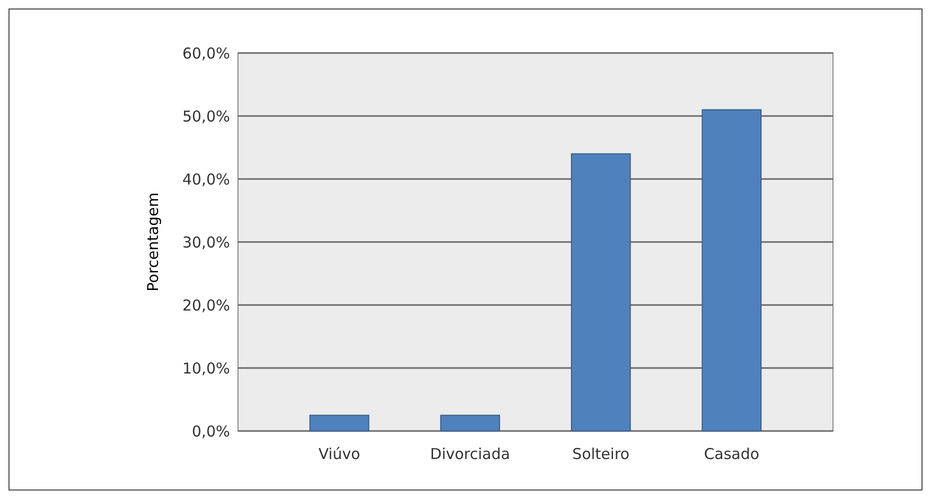 This screenshot has height=499, width=931. Describe the element at coordinates (206, 305) in the screenshot. I see `y-tick-label: 20,0%` at that location.